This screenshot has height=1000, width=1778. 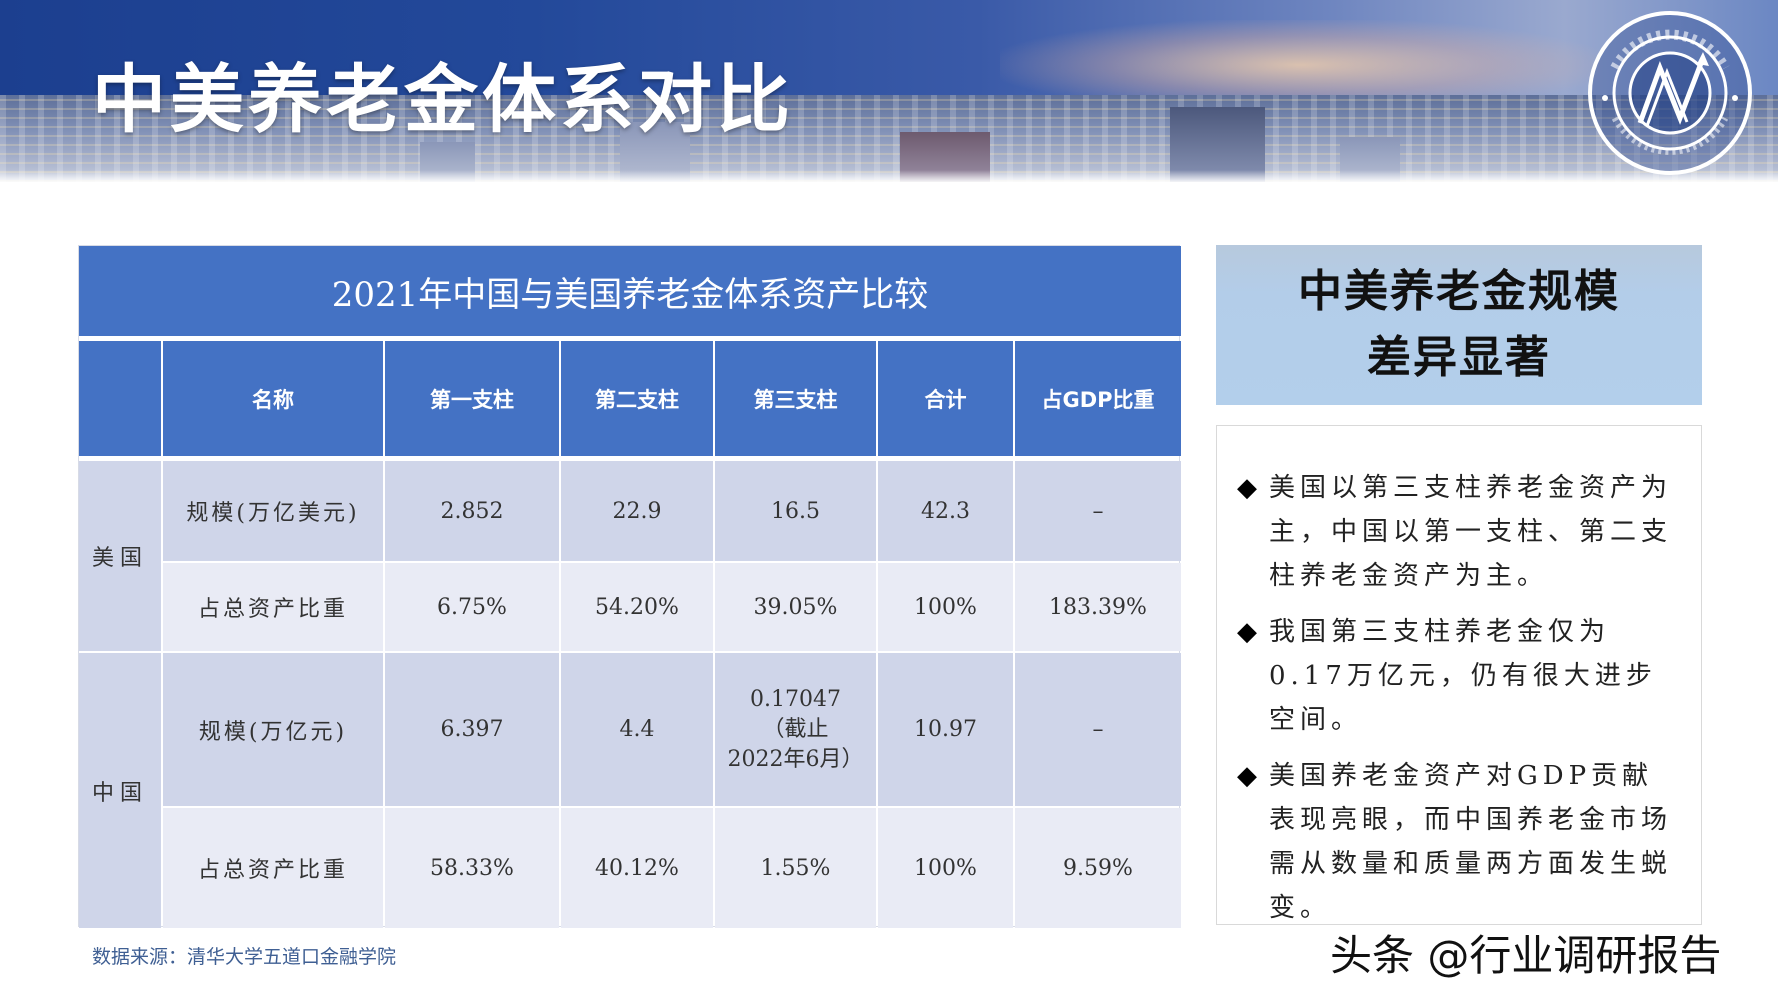 What do you see at coordinates (795, 759) in the screenshot?
I see `pillar3-note-line2: 2022年6月）` at bounding box center [795, 759].